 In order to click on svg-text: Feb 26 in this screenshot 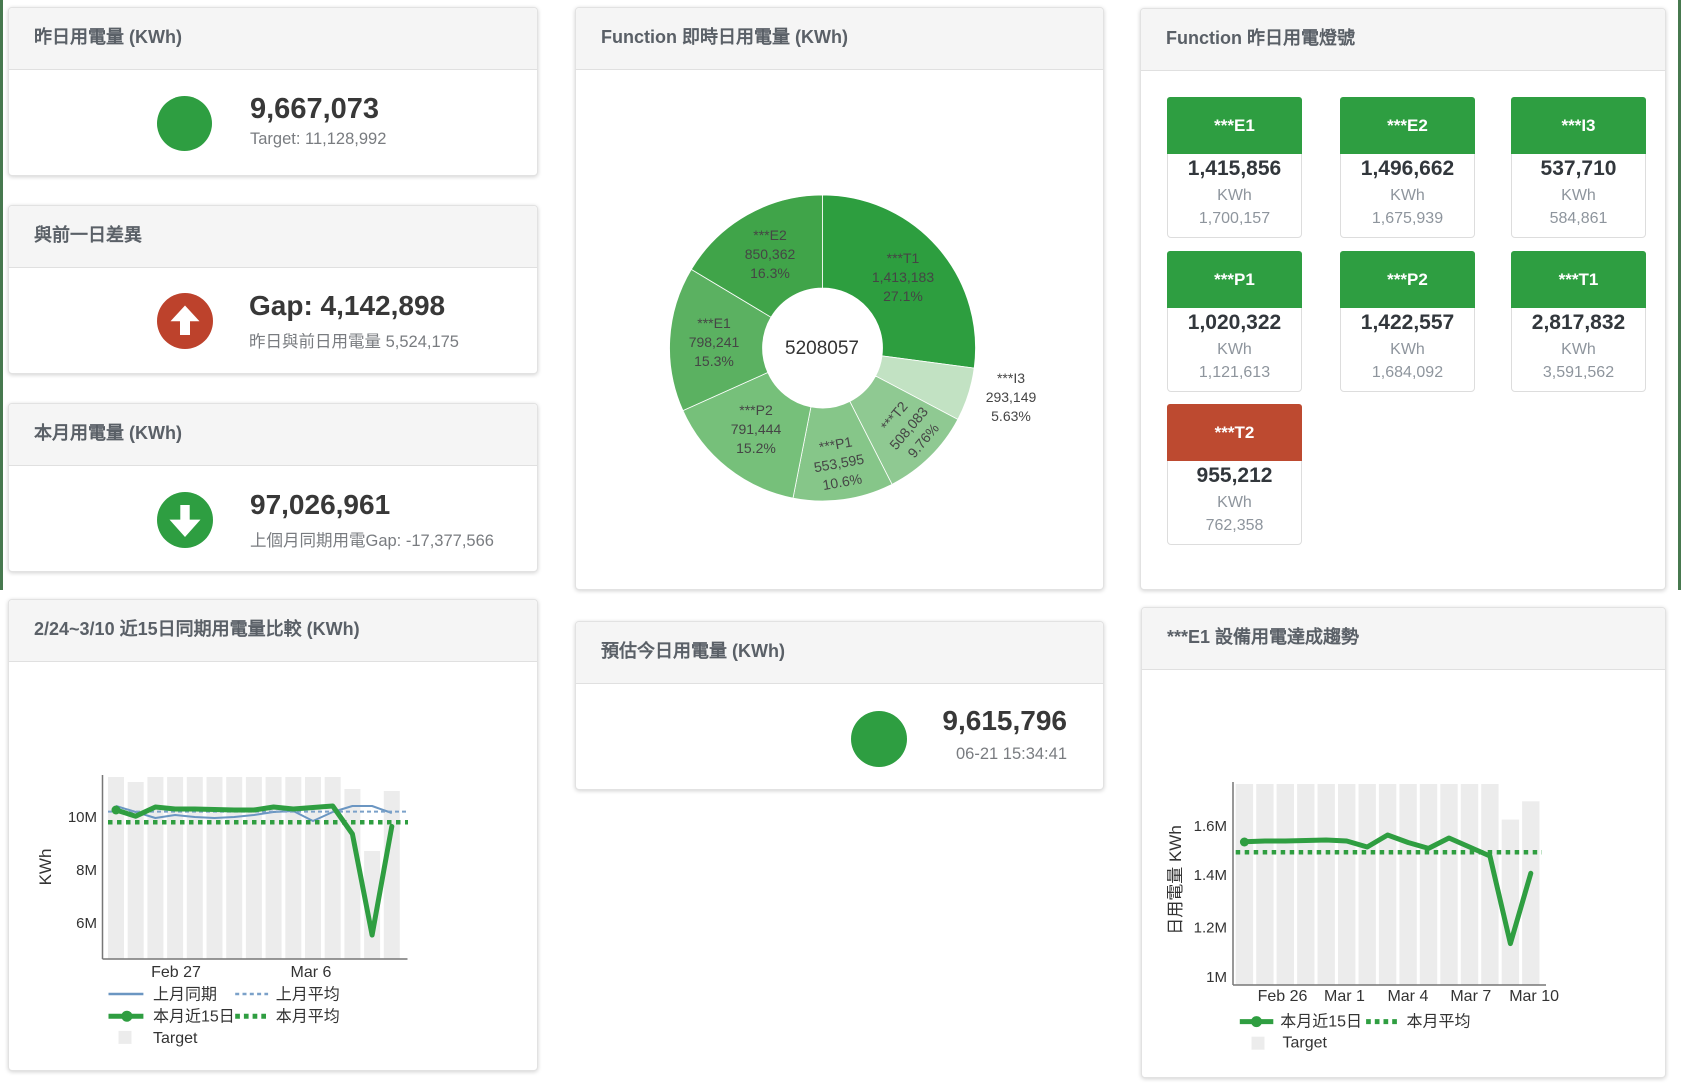, I will do `click(1283, 996)`.